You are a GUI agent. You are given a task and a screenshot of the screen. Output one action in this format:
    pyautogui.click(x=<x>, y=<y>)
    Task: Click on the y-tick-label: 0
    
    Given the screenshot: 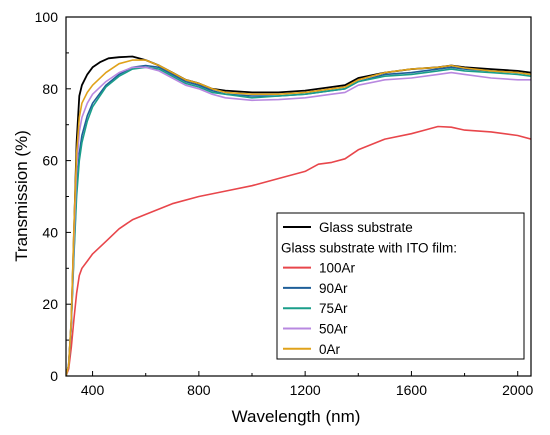 What is the action you would take?
    pyautogui.click(x=54, y=376)
    